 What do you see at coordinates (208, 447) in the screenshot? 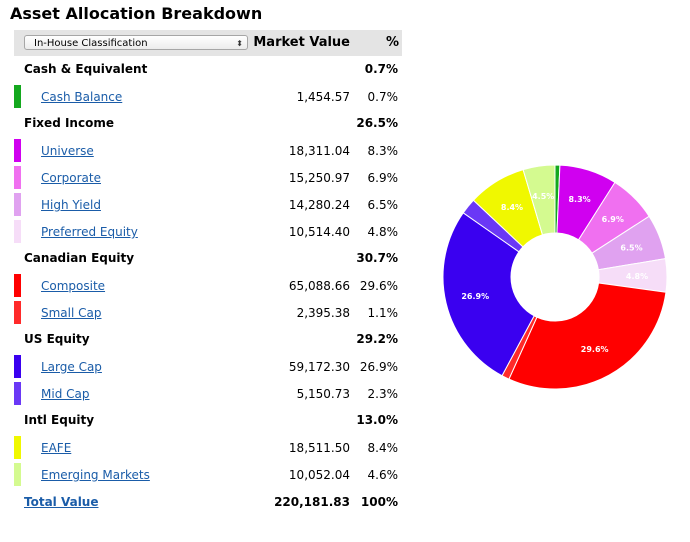
I see `holding-row-eafe: EAFE 18,511.50 8.4%` at bounding box center [208, 447].